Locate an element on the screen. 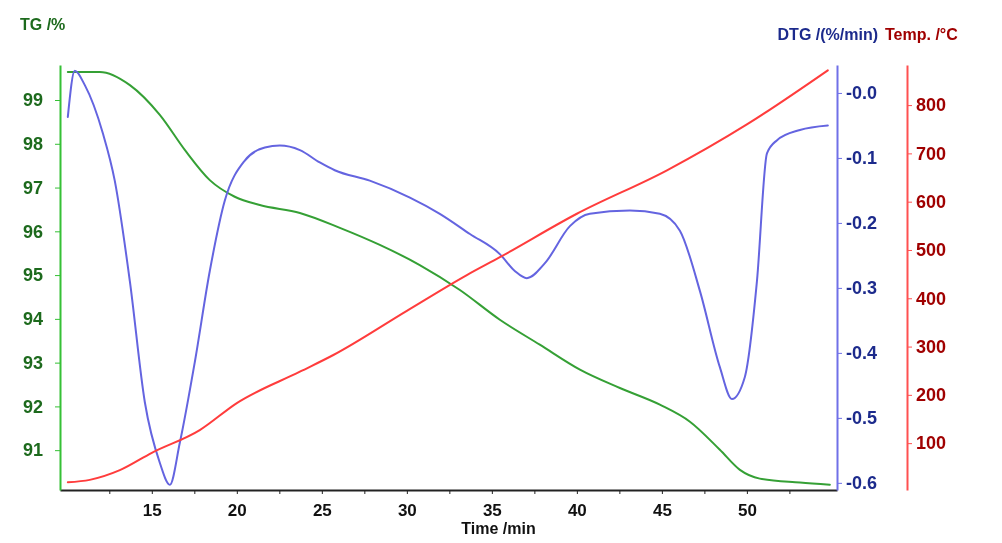 The height and width of the screenshot is (543, 1002). y-tick-label: 99 is located at coordinates (32, 100).